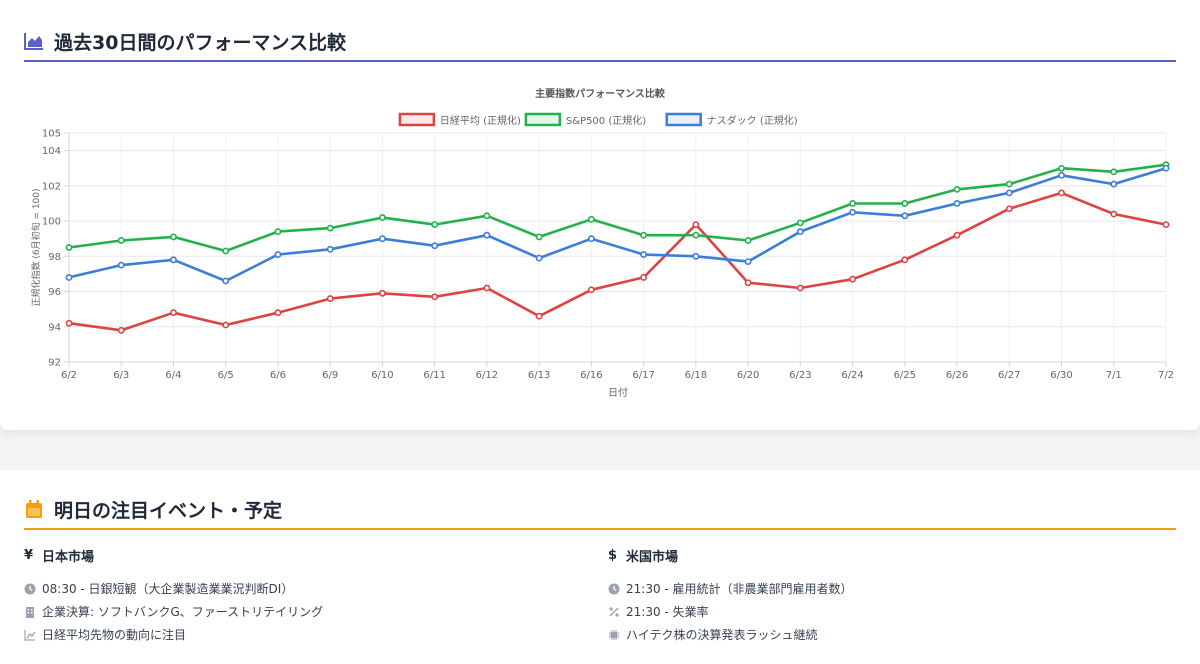  Describe the element at coordinates (888, 555) in the screenshot. I see `us-market-header: $ 米国市場` at that location.